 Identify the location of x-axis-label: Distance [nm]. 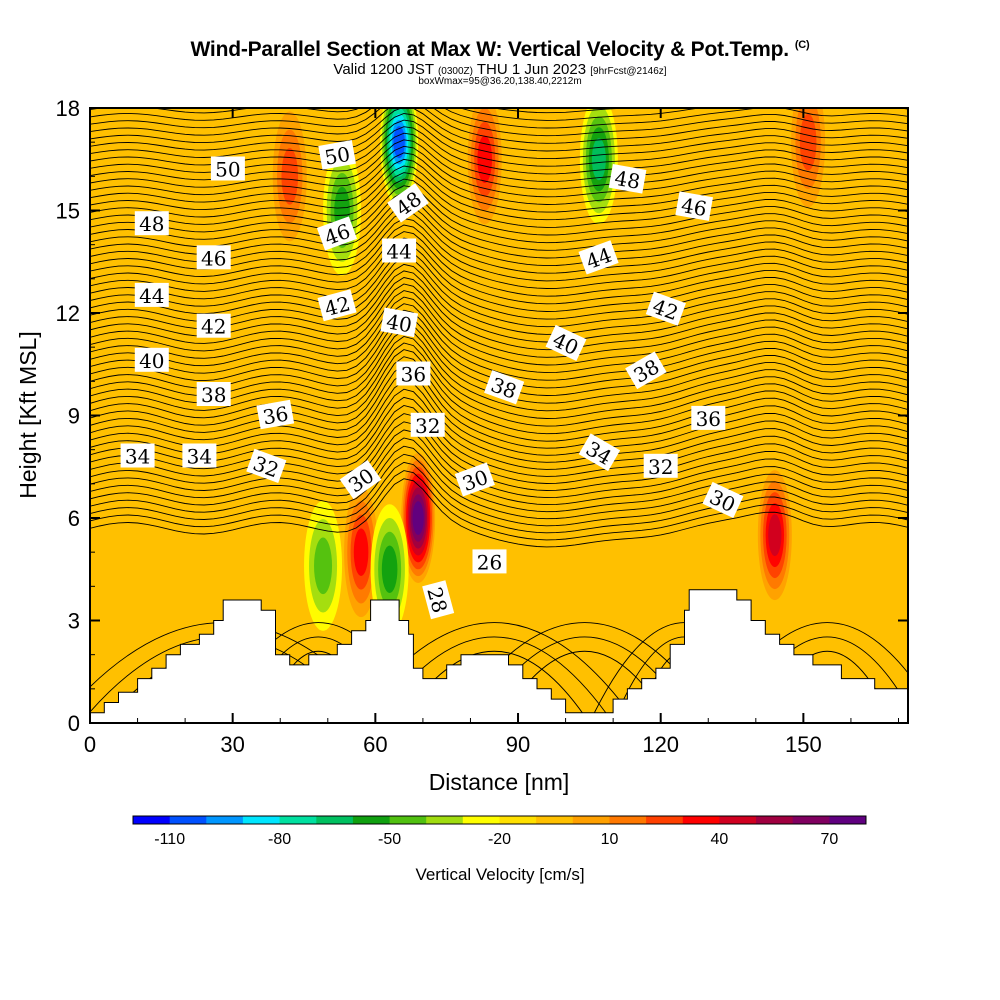
(499, 782).